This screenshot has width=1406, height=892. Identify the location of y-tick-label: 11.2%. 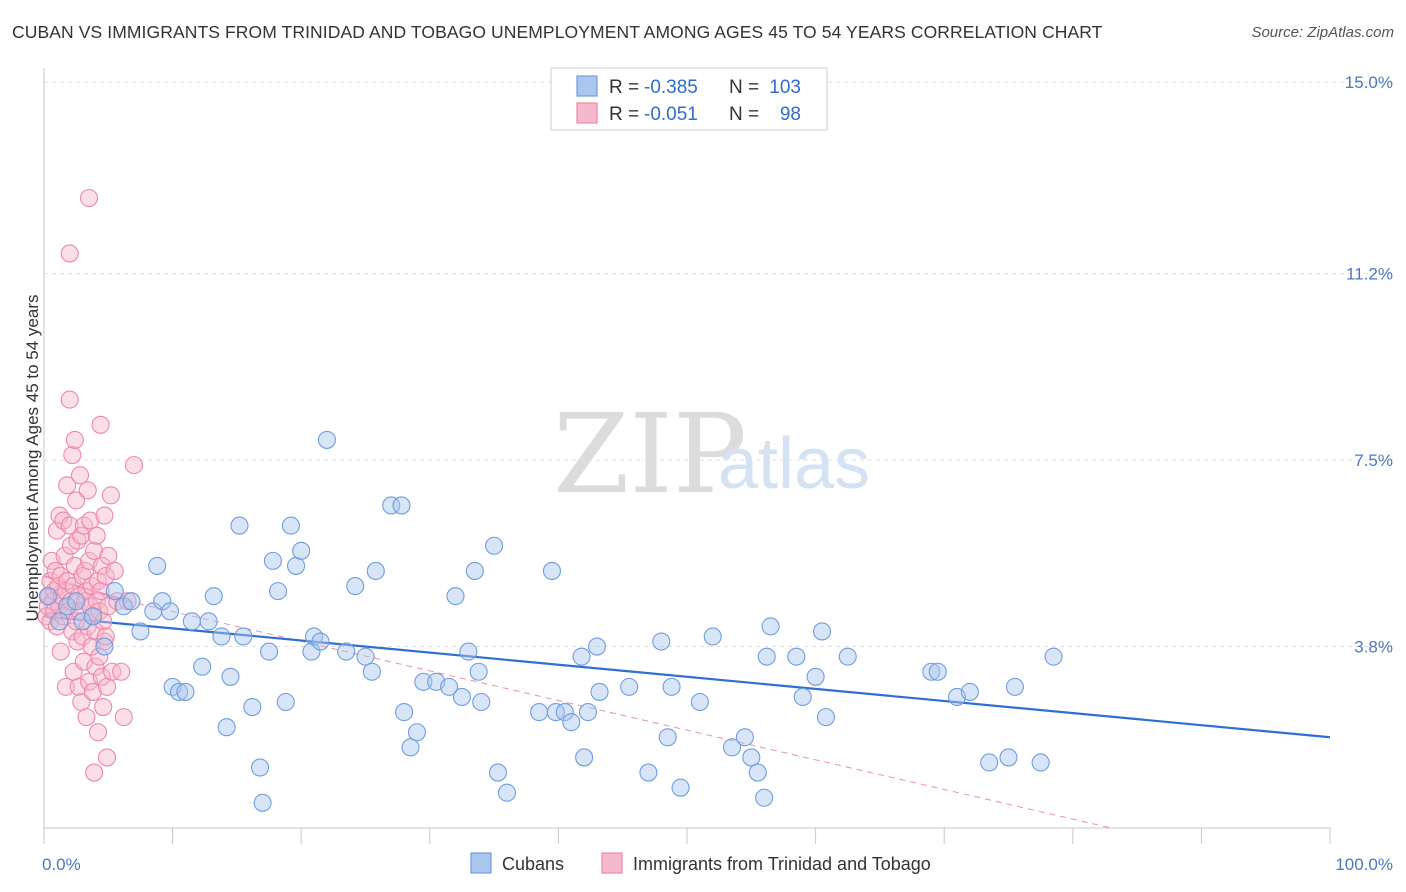
(1369, 274).